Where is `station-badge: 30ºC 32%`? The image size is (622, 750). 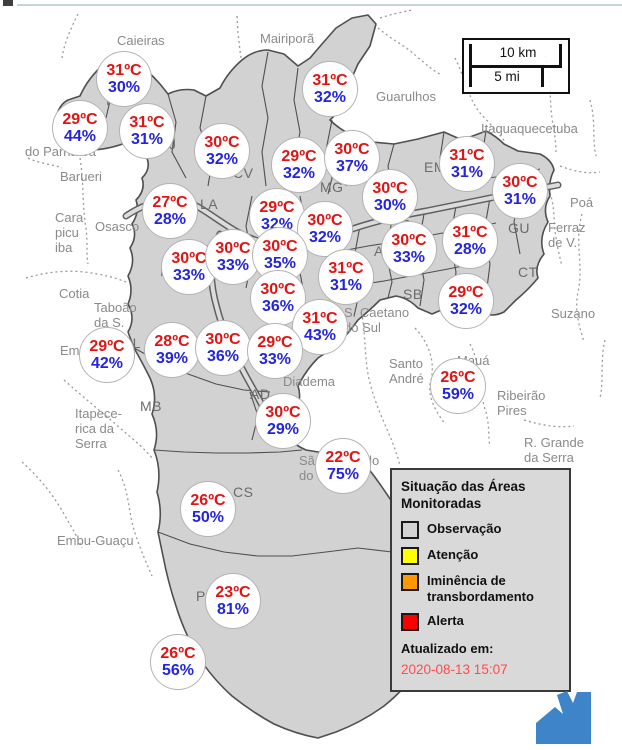
station-badge: 30ºC 32% is located at coordinates (222, 151).